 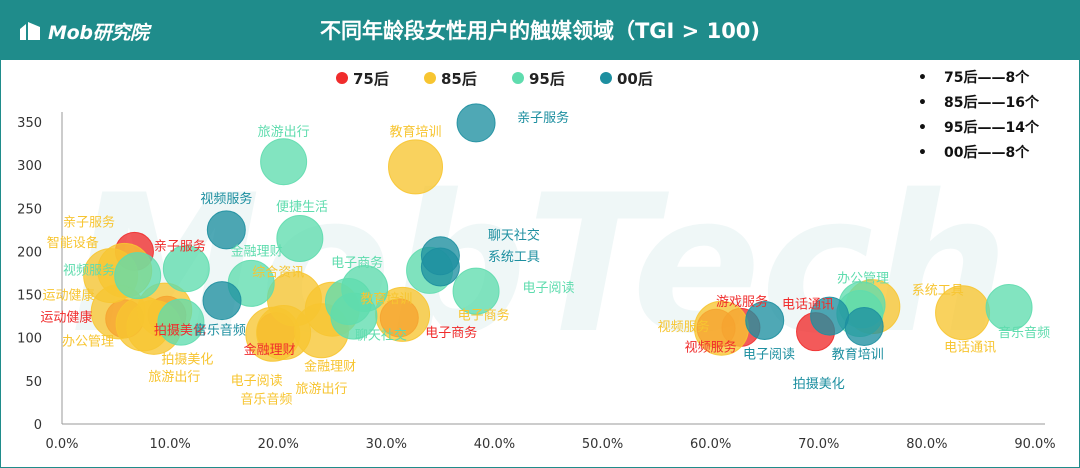 I want to click on x-tick-label: 50.0%, so click(x=602, y=444).